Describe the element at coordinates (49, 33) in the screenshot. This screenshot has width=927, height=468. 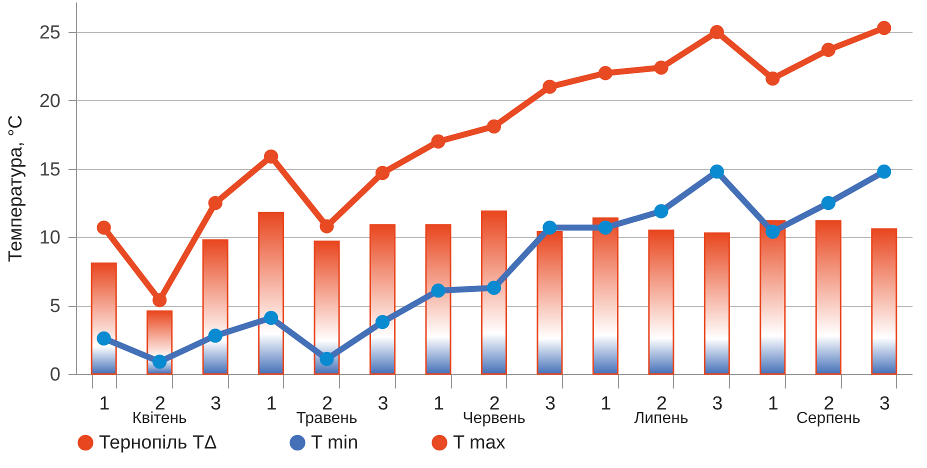
I see `y-tick-label: 25` at that location.